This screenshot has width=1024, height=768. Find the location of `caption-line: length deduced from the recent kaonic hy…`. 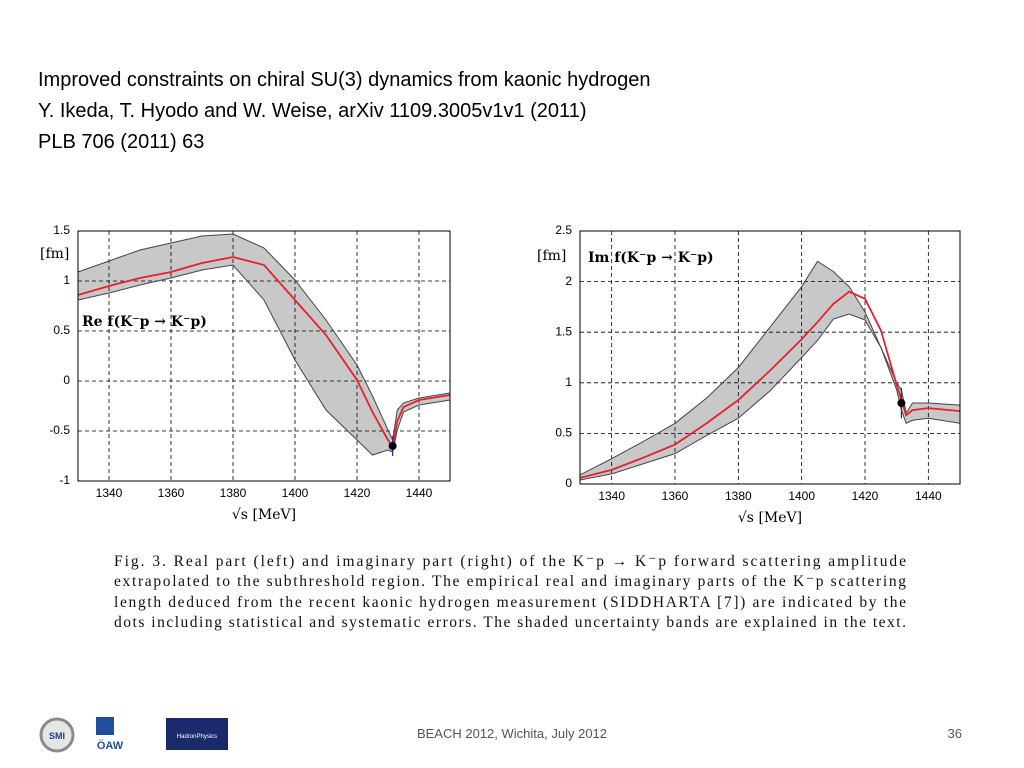

caption-line: length deduced from the recent kaonic hy… is located at coordinates (510, 602).